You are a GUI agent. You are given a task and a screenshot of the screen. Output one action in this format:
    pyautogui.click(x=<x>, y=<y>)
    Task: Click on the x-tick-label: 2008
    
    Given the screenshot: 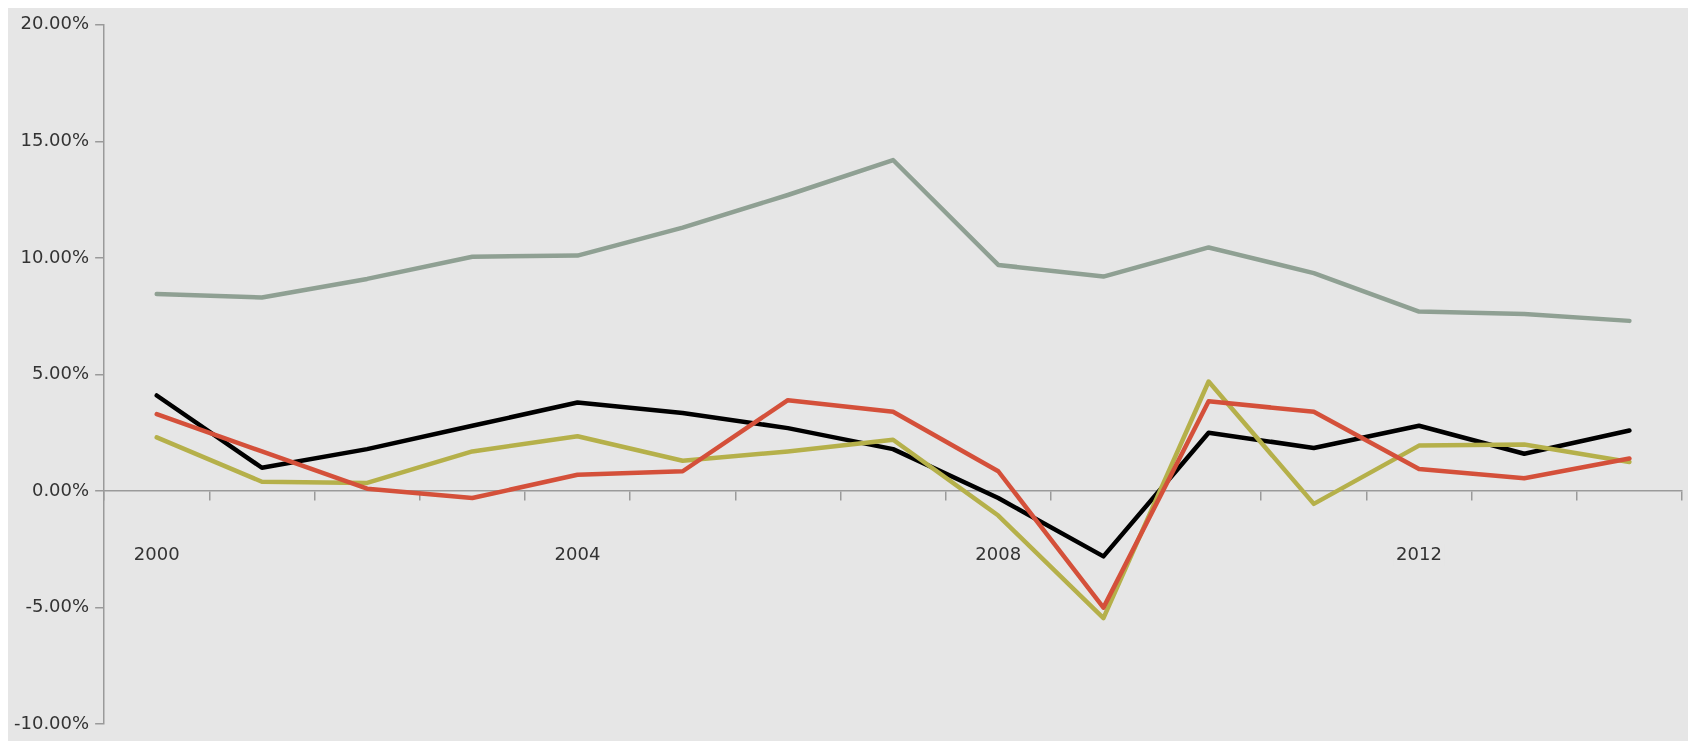 What is the action you would take?
    pyautogui.click(x=998, y=553)
    